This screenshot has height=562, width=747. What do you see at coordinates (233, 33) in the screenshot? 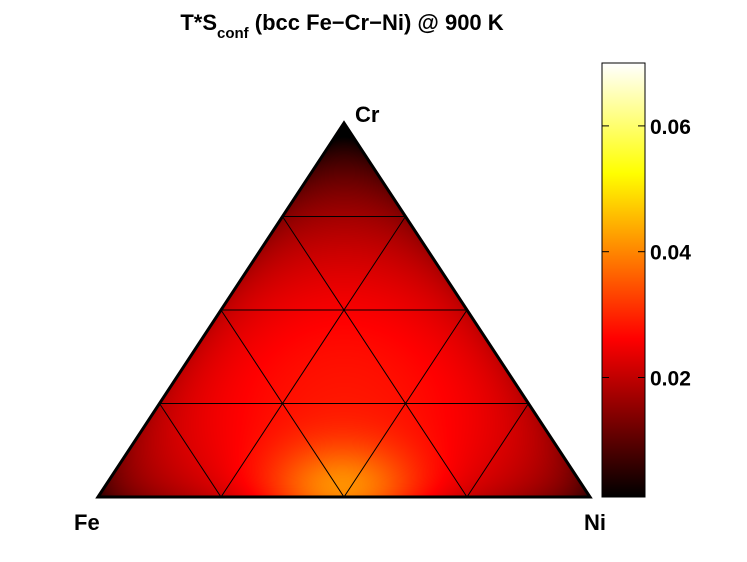
I see `title-subscript: conf` at bounding box center [233, 33].